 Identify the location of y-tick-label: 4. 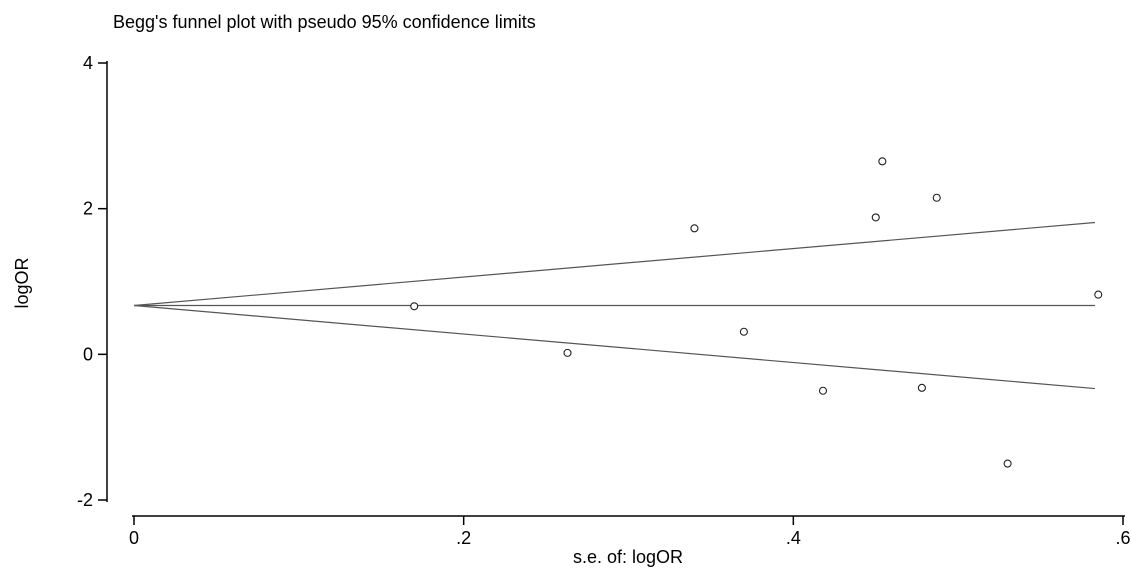
(88, 63).